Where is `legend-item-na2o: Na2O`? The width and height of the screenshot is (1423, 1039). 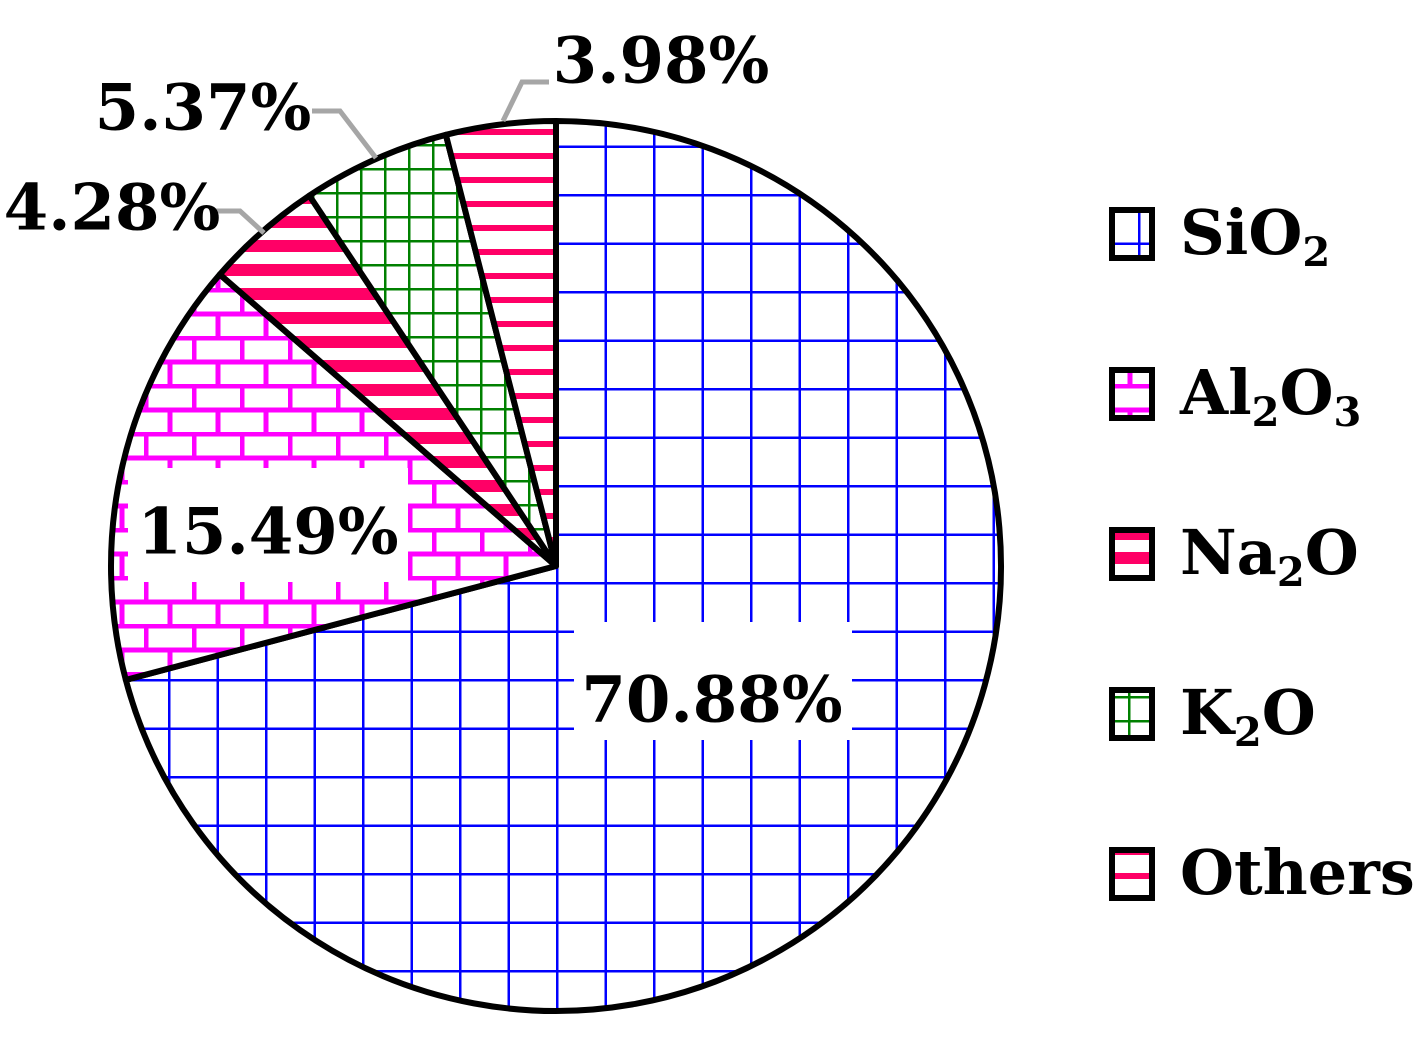 legend-item-na2o: Na2O is located at coordinates (1234, 556).